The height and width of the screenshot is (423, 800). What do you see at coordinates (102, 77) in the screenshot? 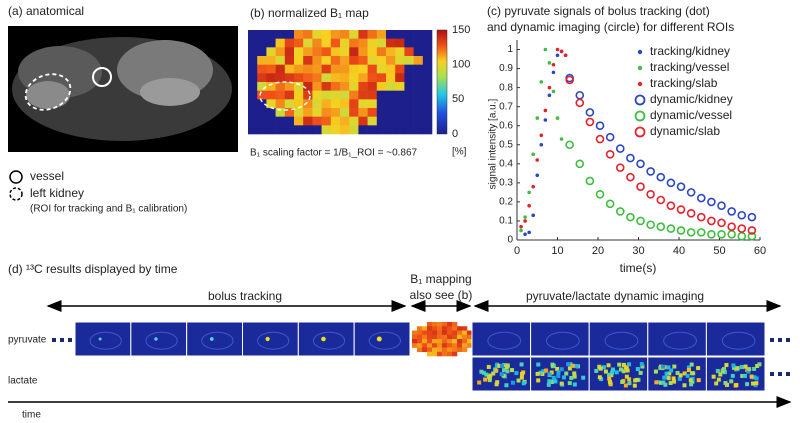
I see `vessel-roi` at bounding box center [102, 77].